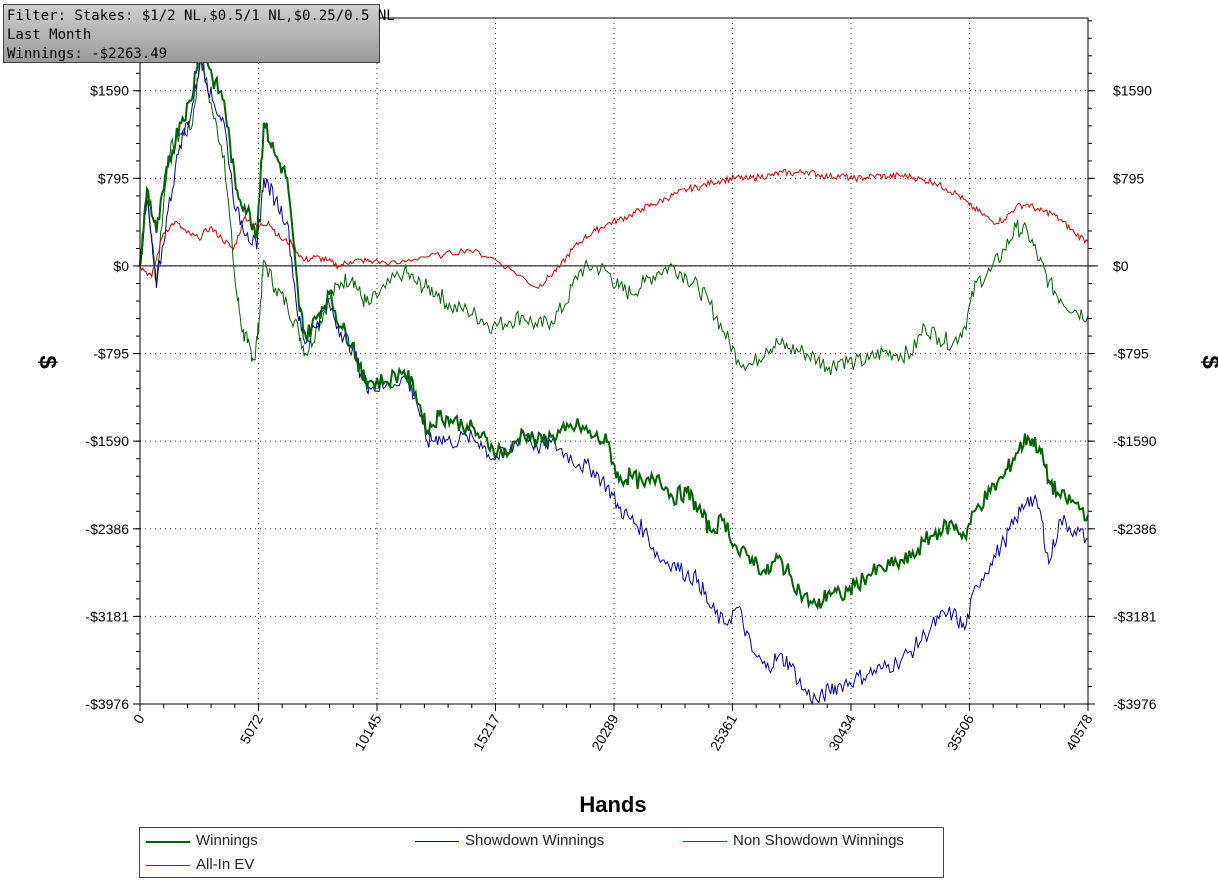  Describe the element at coordinates (87, 54) in the screenshot. I see `filter-winnings-text: Winnings: -$2263.49` at that location.